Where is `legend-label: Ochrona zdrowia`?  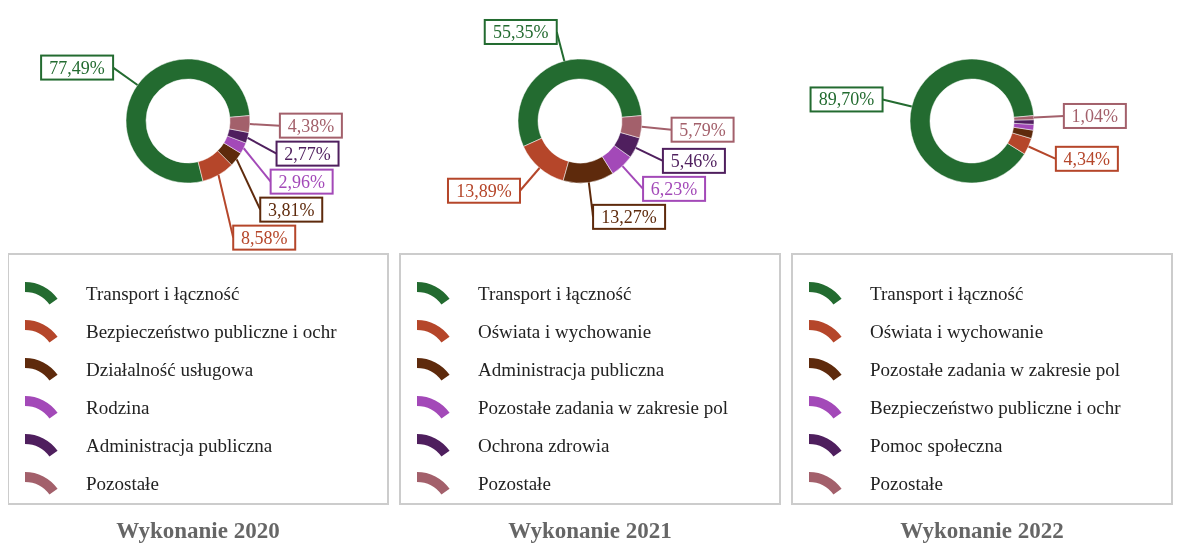
legend-label: Ochrona zdrowia is located at coordinates (544, 445).